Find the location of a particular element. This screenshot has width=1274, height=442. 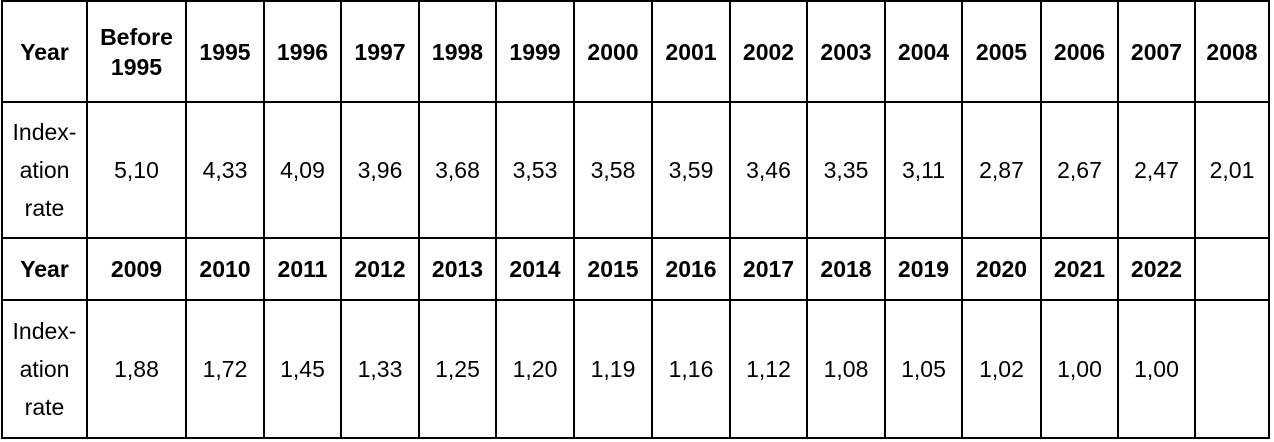

rate-cell: 1,25 is located at coordinates (457, 369).